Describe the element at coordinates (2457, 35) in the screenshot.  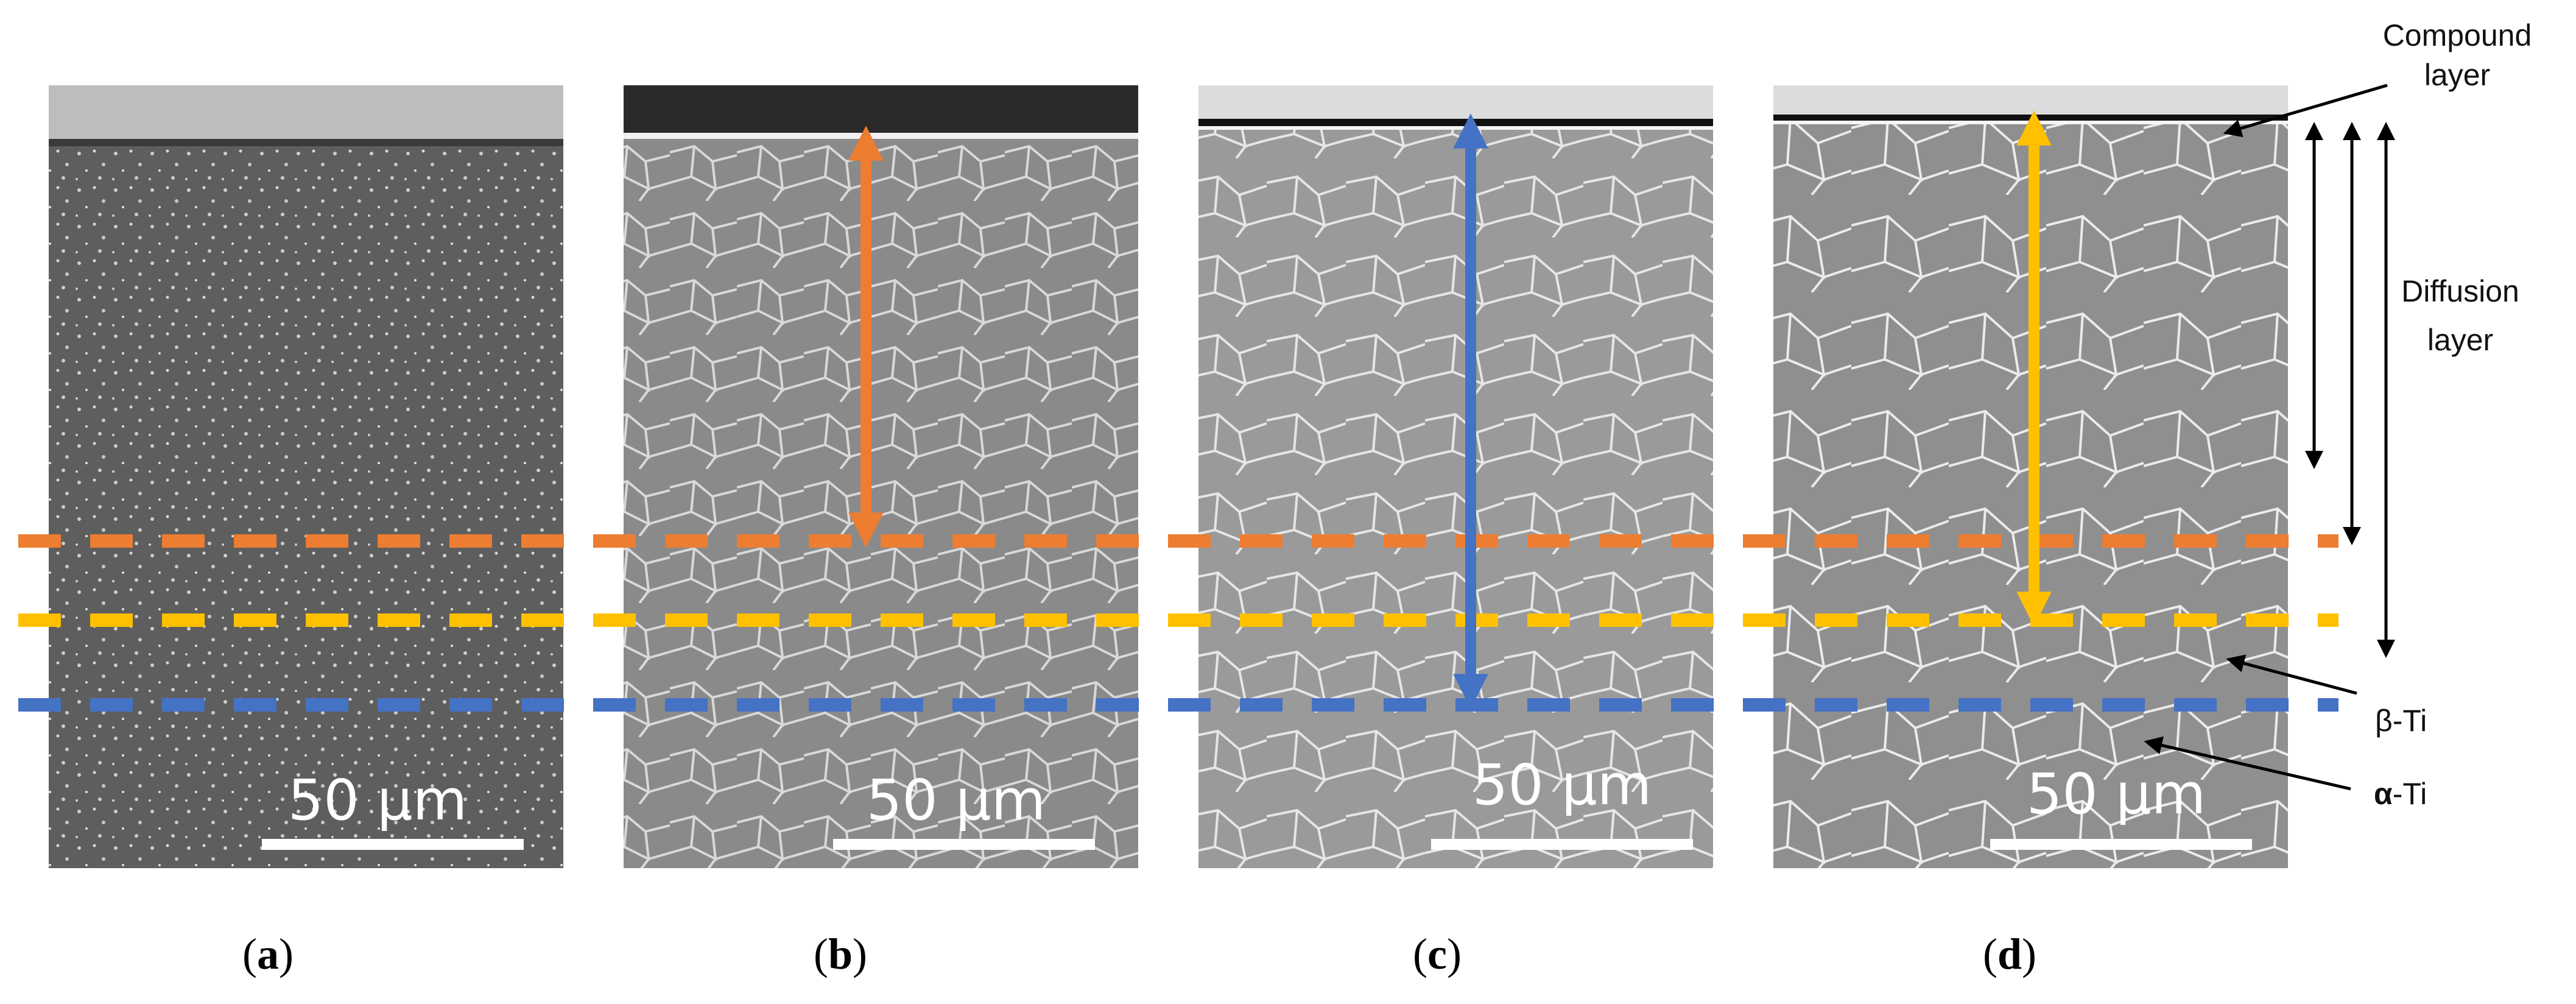
I see `compound-layer-label-1: Compound` at that location.